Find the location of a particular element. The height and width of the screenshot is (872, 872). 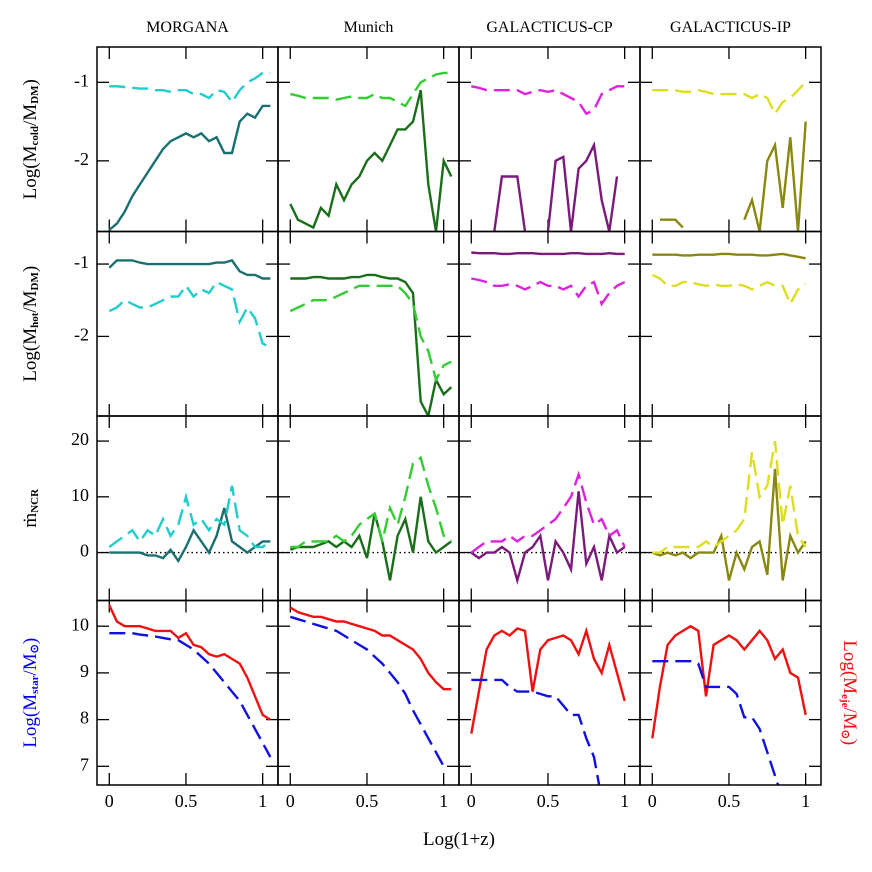

axis-label: Log(Meje/M⊙) is located at coordinates (849, 692).